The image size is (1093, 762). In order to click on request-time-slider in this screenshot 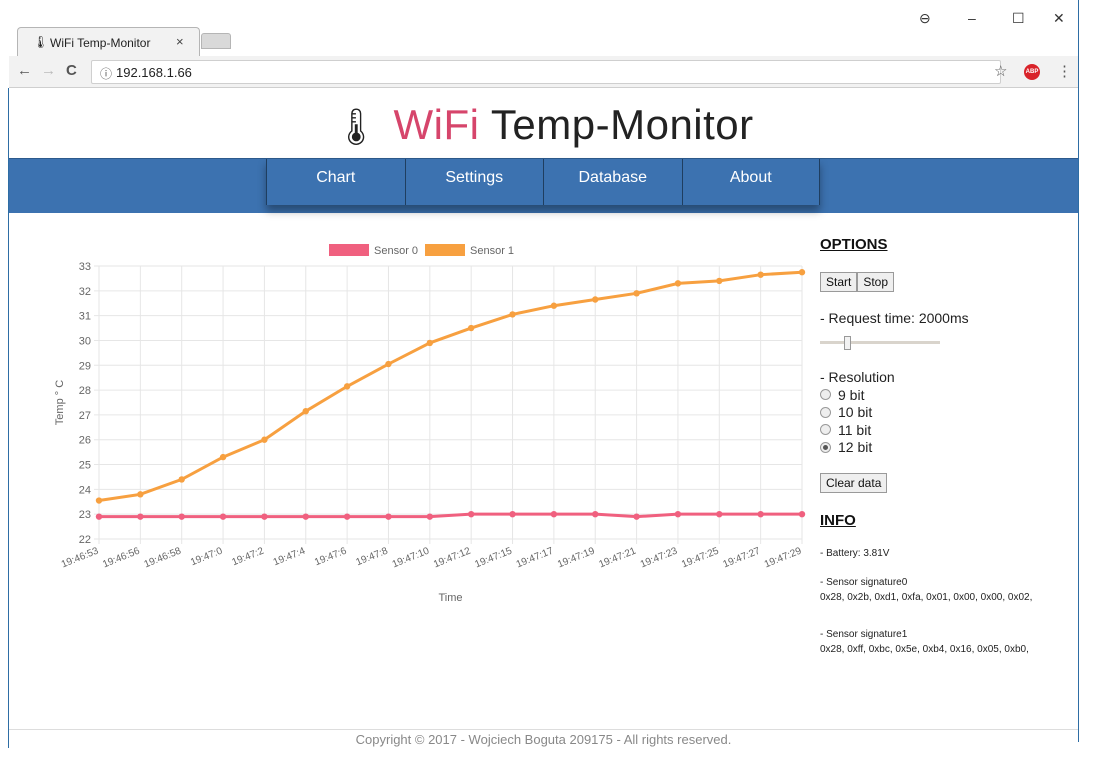, I will do `click(881, 343)`.